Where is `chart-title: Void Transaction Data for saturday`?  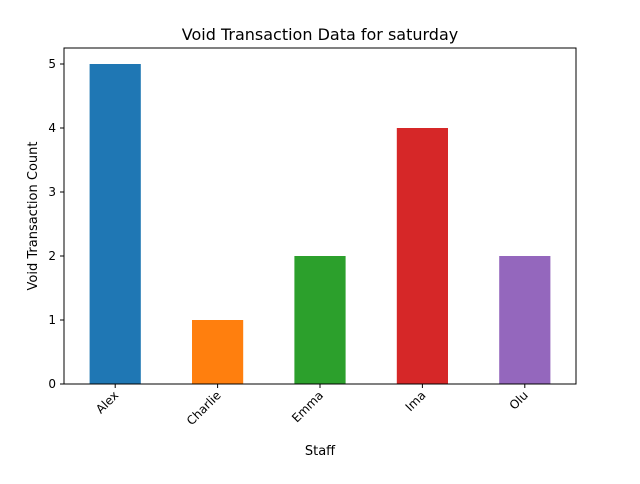 chart-title: Void Transaction Data for saturday is located at coordinates (320, 34).